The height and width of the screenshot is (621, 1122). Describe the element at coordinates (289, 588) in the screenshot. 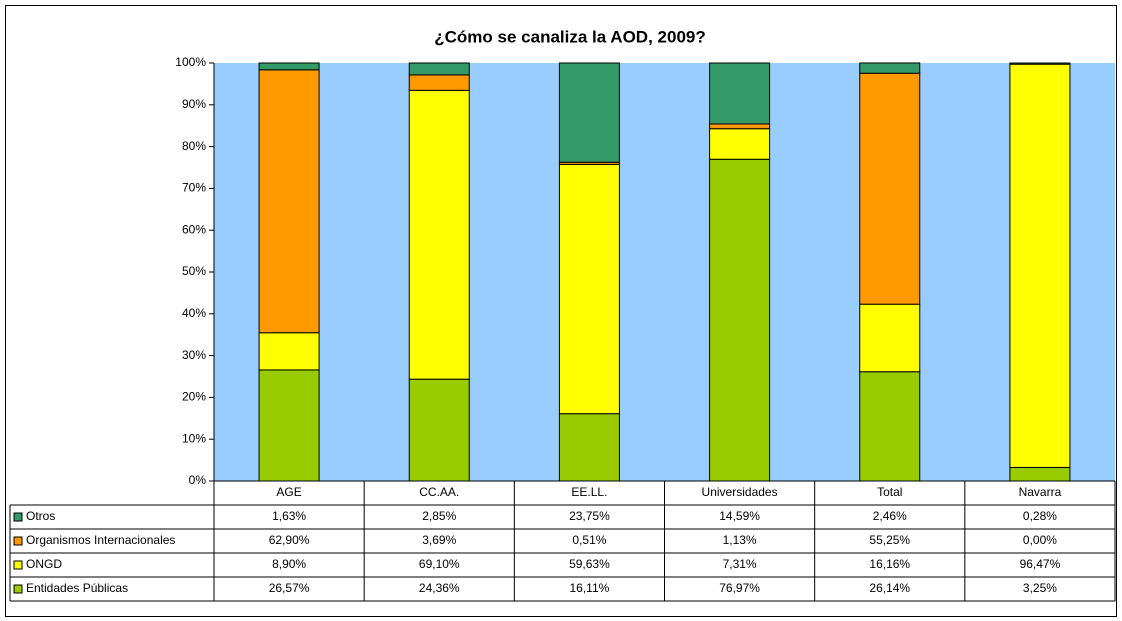

I see `table-value: 26,57%` at that location.